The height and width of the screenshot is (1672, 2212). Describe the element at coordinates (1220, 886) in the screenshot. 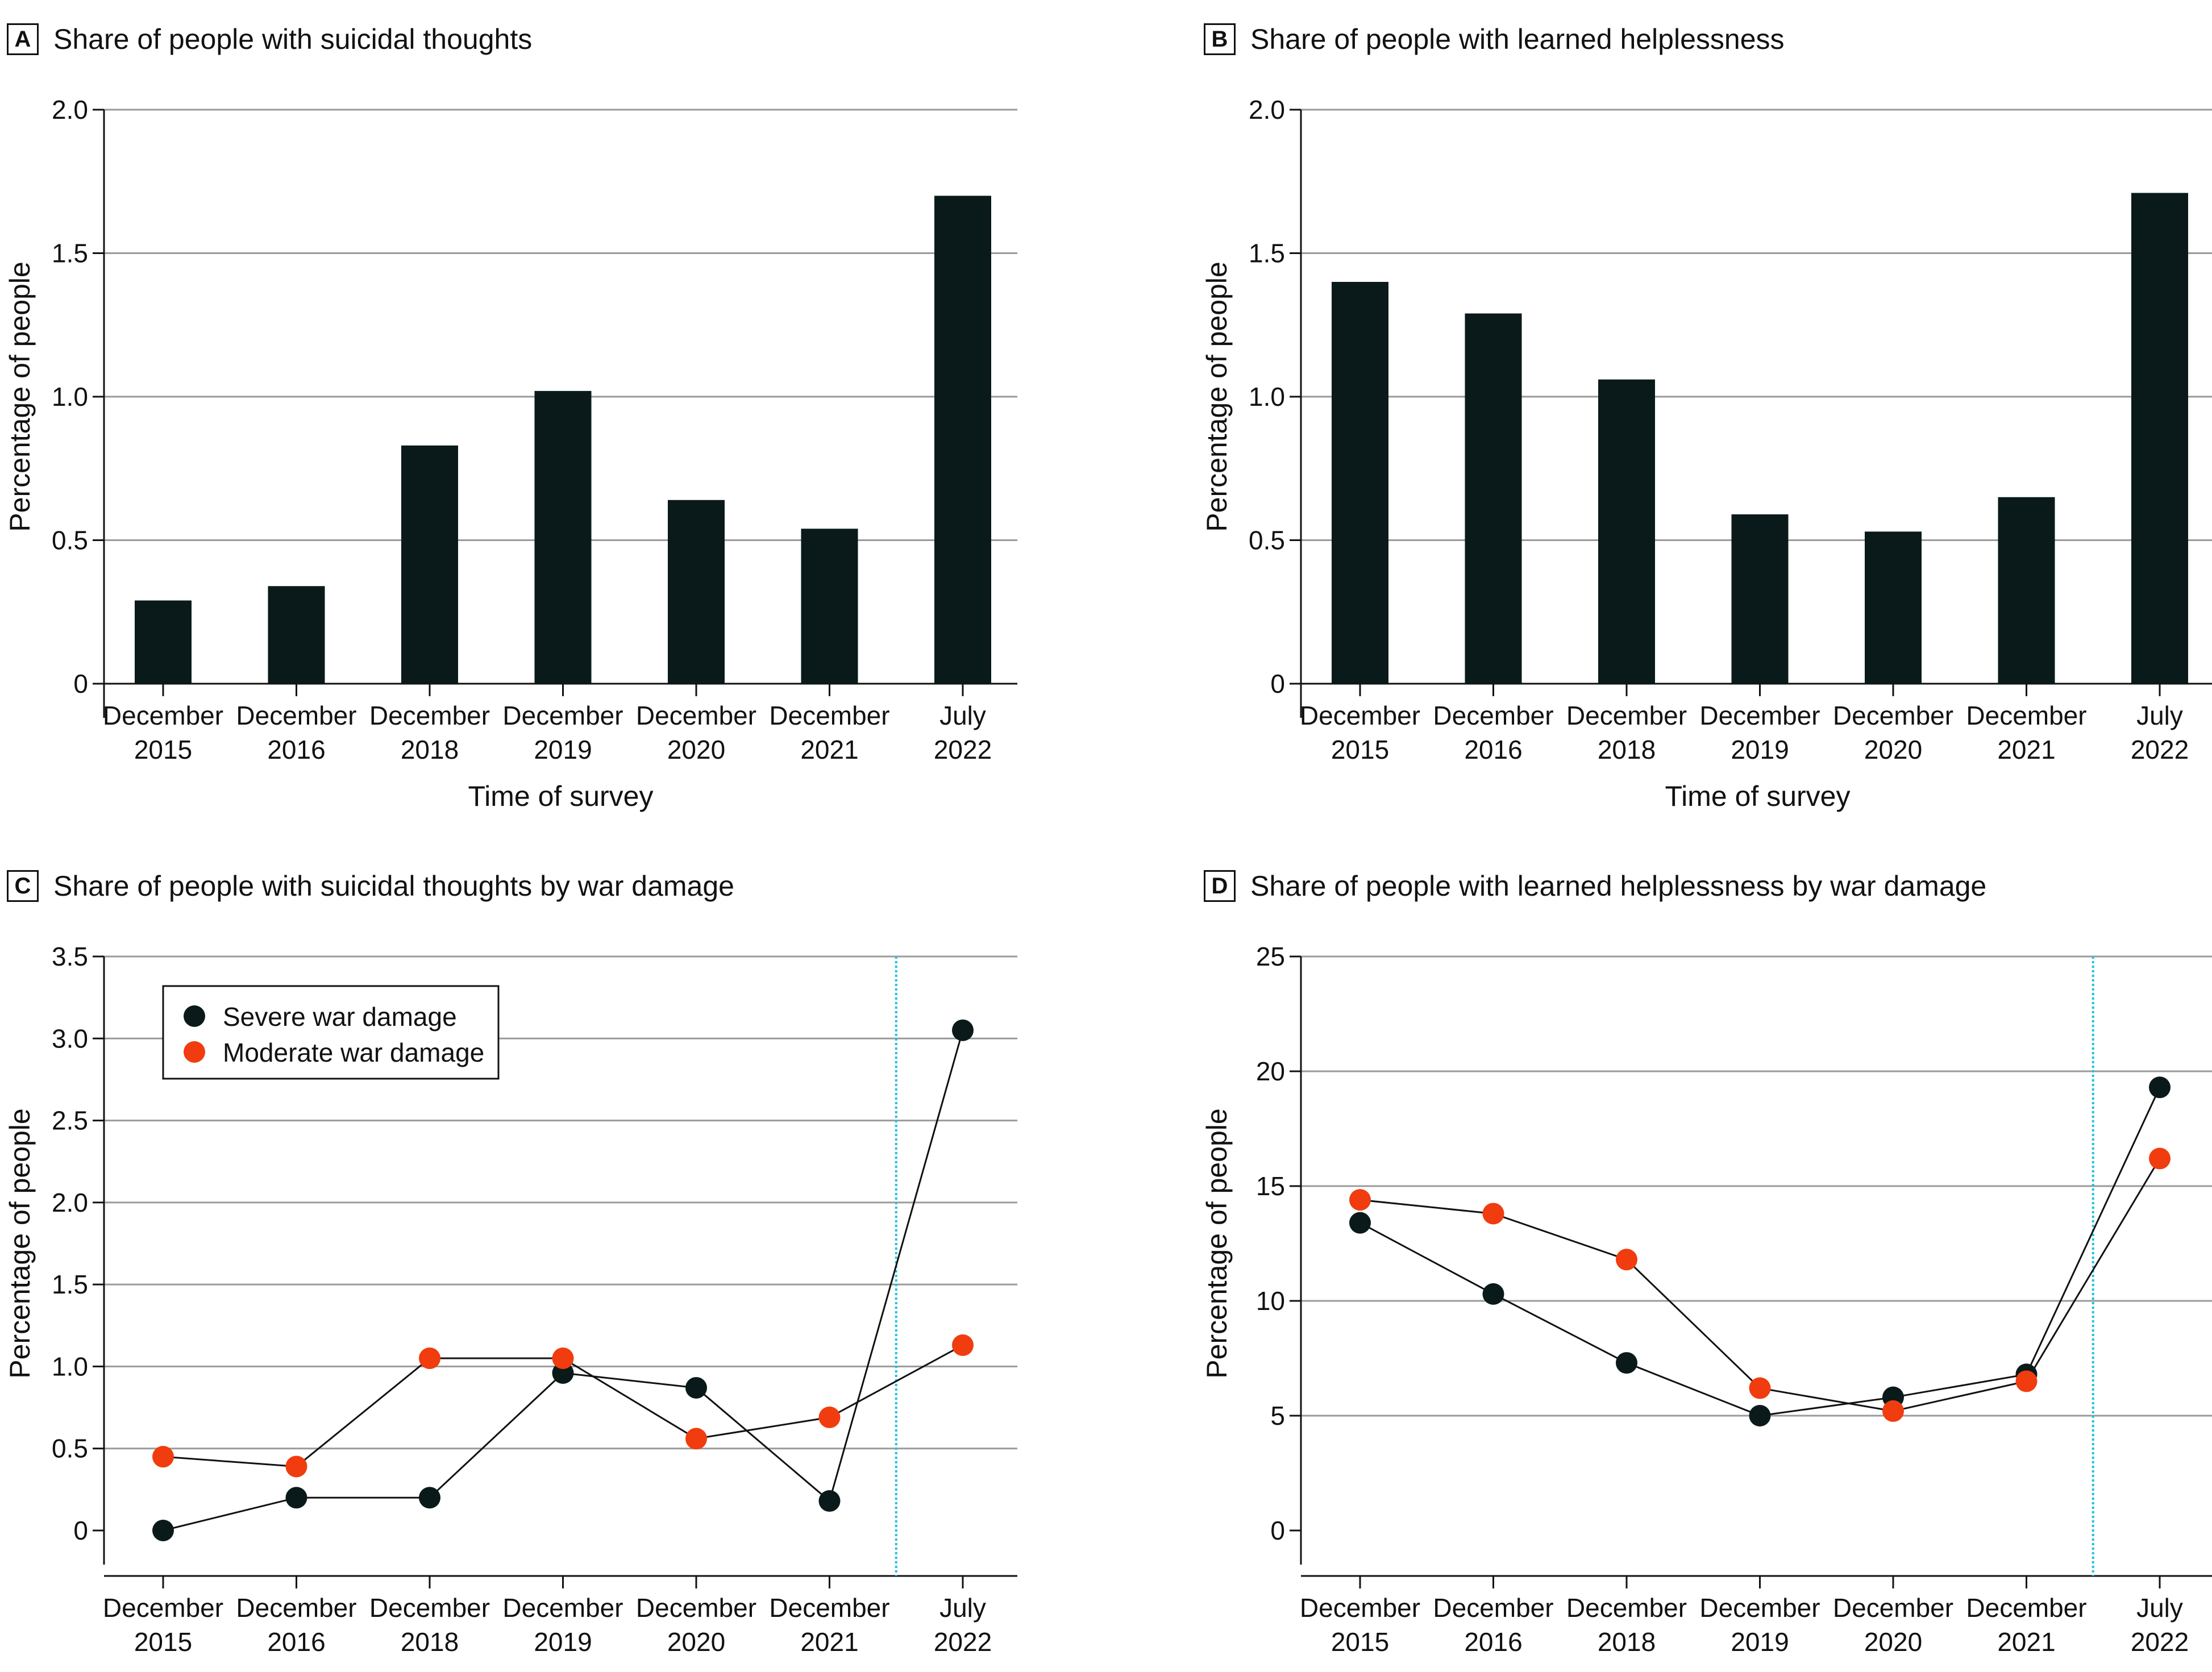

I see `panel-d-letter: D` at that location.